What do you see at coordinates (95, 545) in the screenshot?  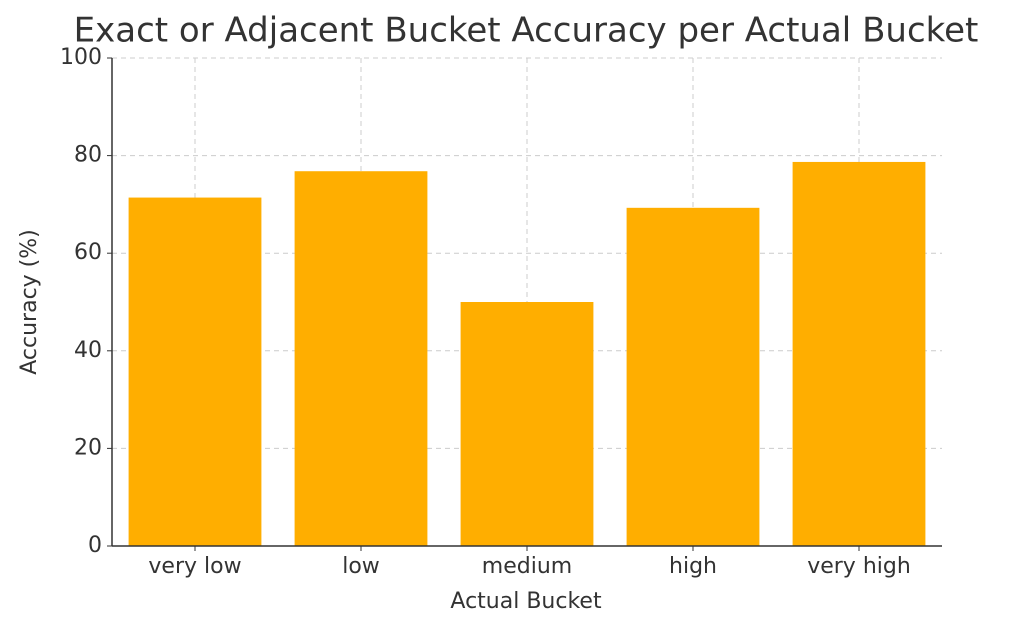 I see `y-tick-label: 0` at bounding box center [95, 545].